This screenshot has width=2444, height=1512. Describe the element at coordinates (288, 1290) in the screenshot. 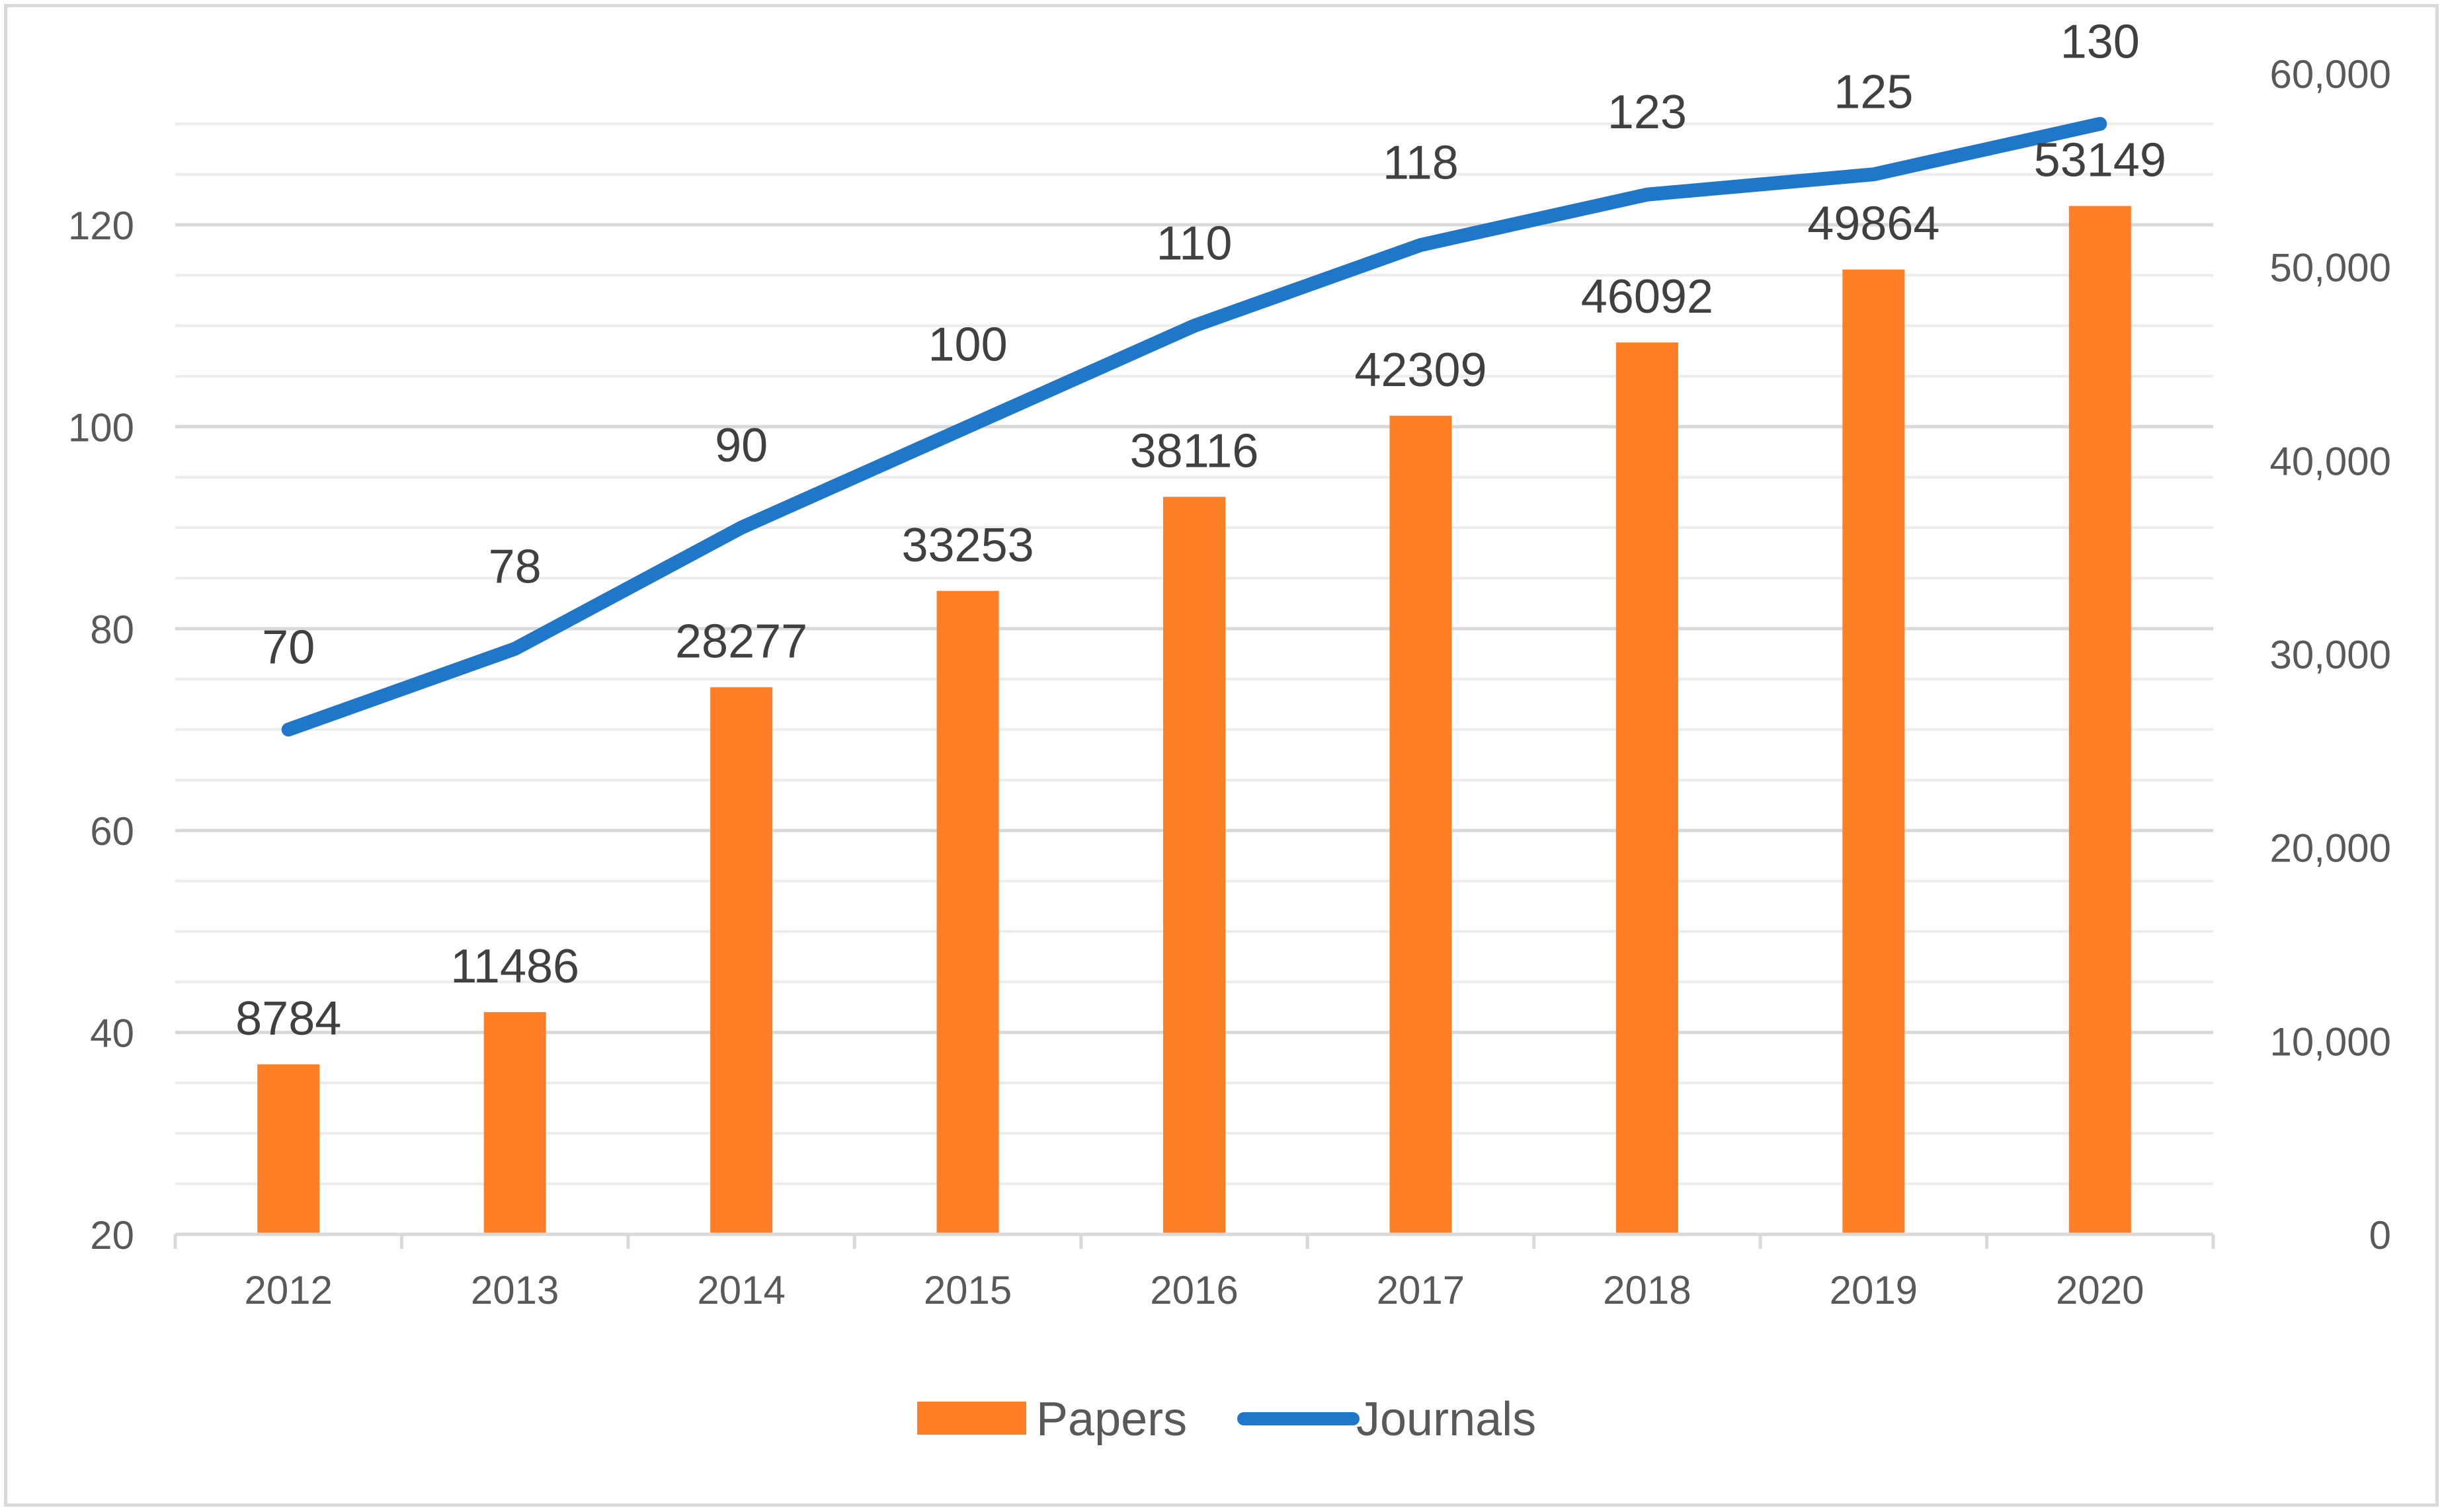

I see `x-tick-label: 2012` at that location.